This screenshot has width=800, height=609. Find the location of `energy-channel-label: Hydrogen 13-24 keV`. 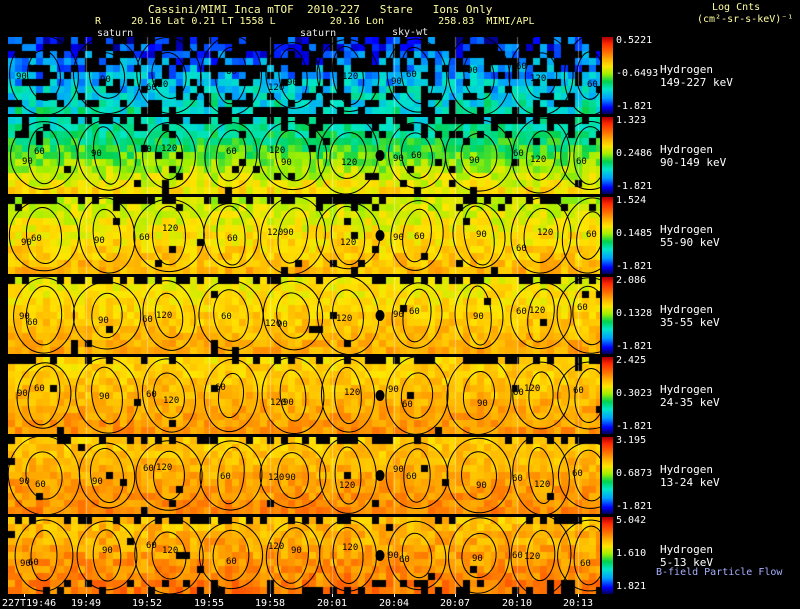

energy-channel-label: Hydrogen 13-24 keV is located at coordinates (690, 476).